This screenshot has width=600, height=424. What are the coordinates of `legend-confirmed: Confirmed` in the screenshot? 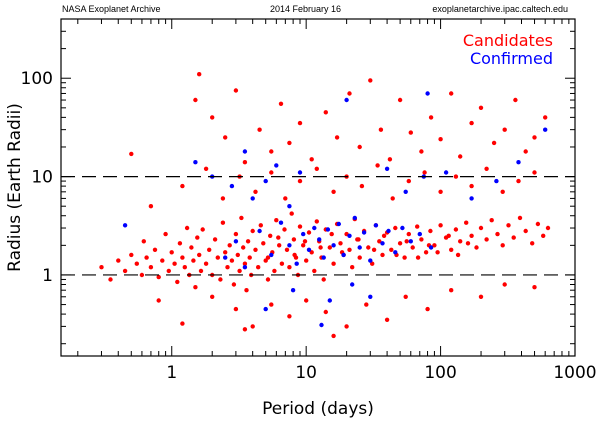 It's located at (511, 58).